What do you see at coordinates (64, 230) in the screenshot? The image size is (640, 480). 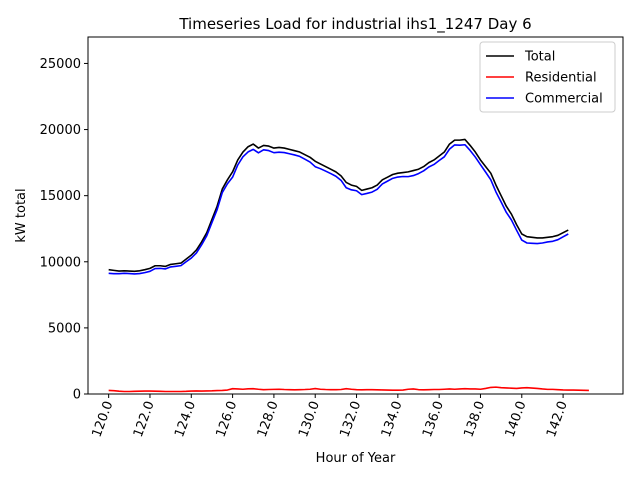 I see `y-axis-ticks: 0 5000 10000 15000 20000 25000` at bounding box center [64, 230].